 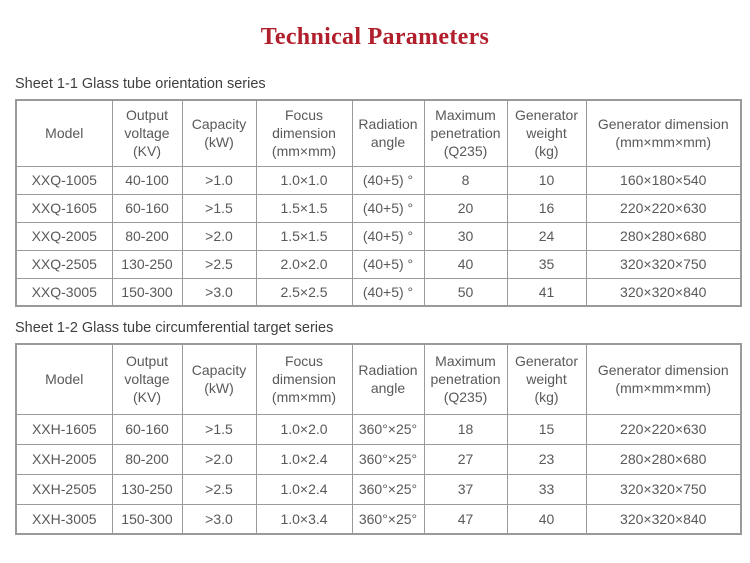 I want to click on table-cell: XXQ-2505, so click(x=64, y=264).